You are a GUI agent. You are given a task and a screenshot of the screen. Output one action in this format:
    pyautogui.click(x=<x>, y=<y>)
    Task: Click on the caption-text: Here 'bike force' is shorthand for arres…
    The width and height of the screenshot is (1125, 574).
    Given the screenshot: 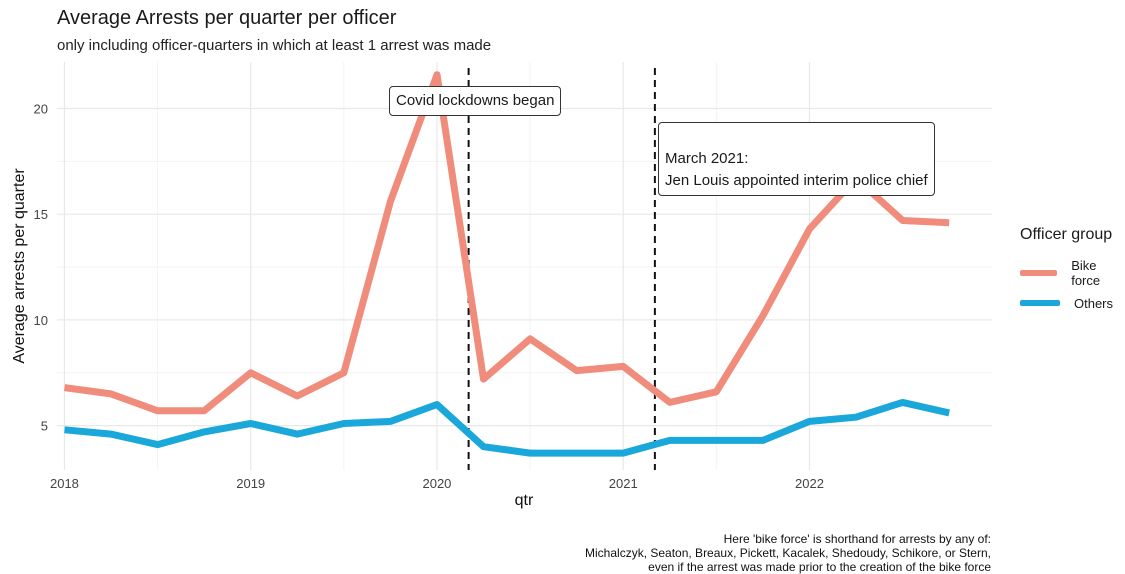 What is the action you would take?
    pyautogui.click(x=788, y=553)
    